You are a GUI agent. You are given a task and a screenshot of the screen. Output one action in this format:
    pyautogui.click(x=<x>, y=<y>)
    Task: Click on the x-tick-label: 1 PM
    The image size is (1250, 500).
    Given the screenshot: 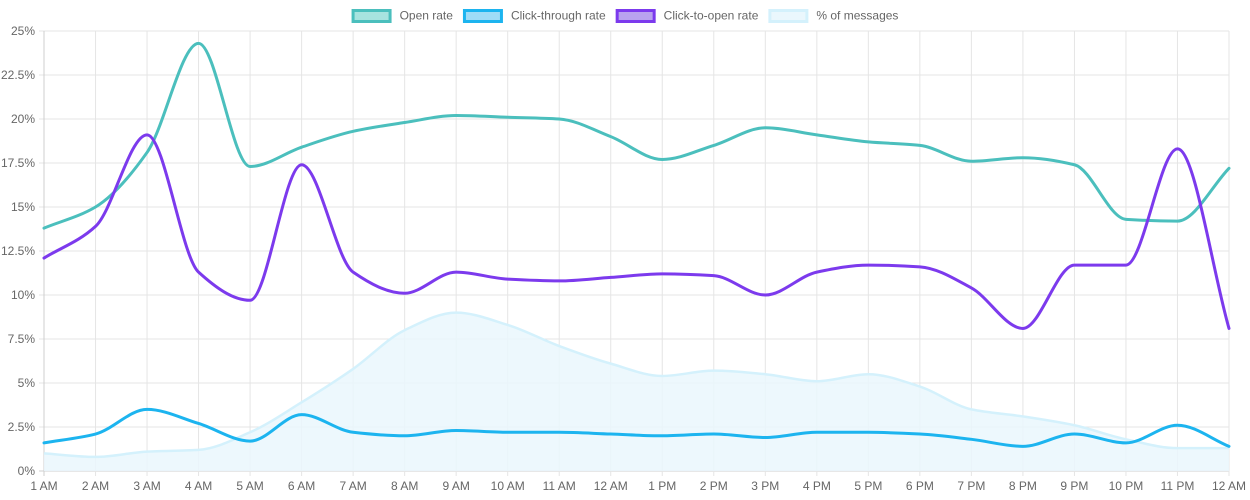 What is the action you would take?
    pyautogui.click(x=662, y=486)
    